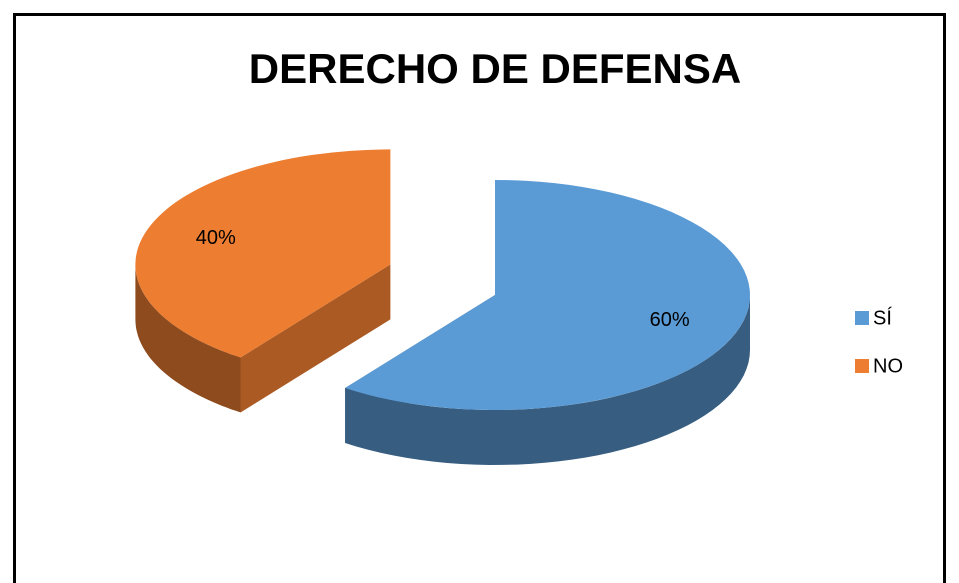 The width and height of the screenshot is (959, 583). What do you see at coordinates (670, 320) in the screenshot?
I see `data-label: 60%` at bounding box center [670, 320].